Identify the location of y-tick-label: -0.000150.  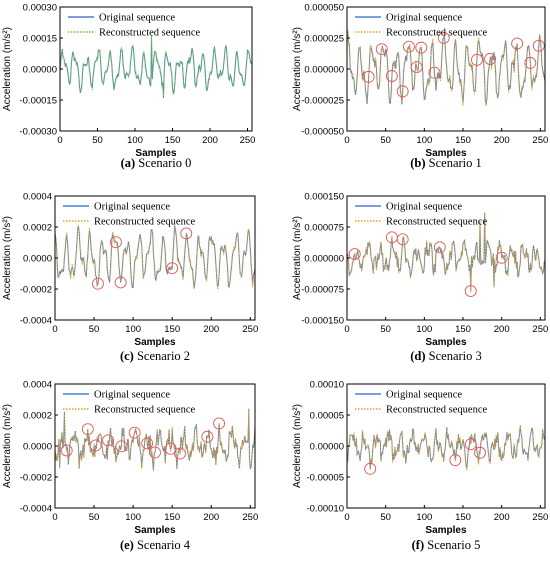
(322, 320).